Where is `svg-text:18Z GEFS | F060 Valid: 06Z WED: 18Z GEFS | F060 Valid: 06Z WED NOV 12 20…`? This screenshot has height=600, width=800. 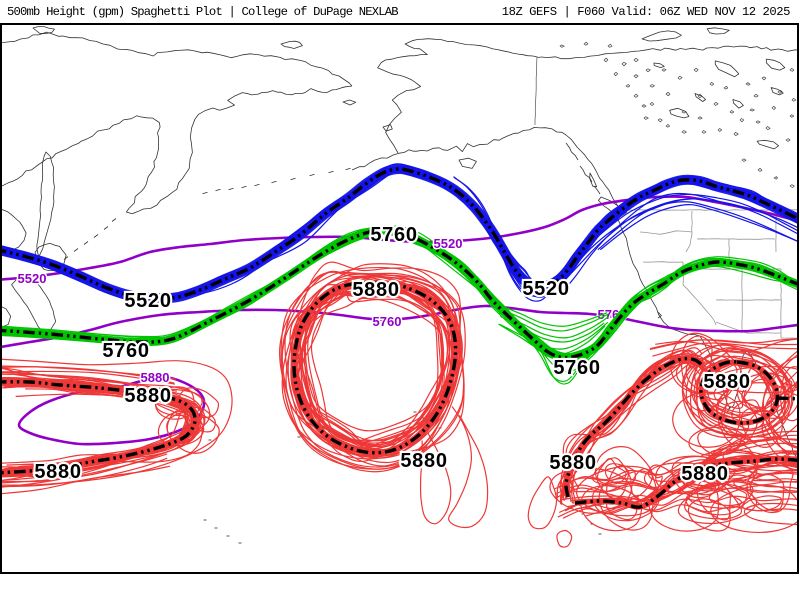 svg-text:18Z GEFS | F060 Valid: 06Z WED: 18Z GEFS | F060 Valid: 06Z WED NOV 12 20… is located at coordinates (646, 12).